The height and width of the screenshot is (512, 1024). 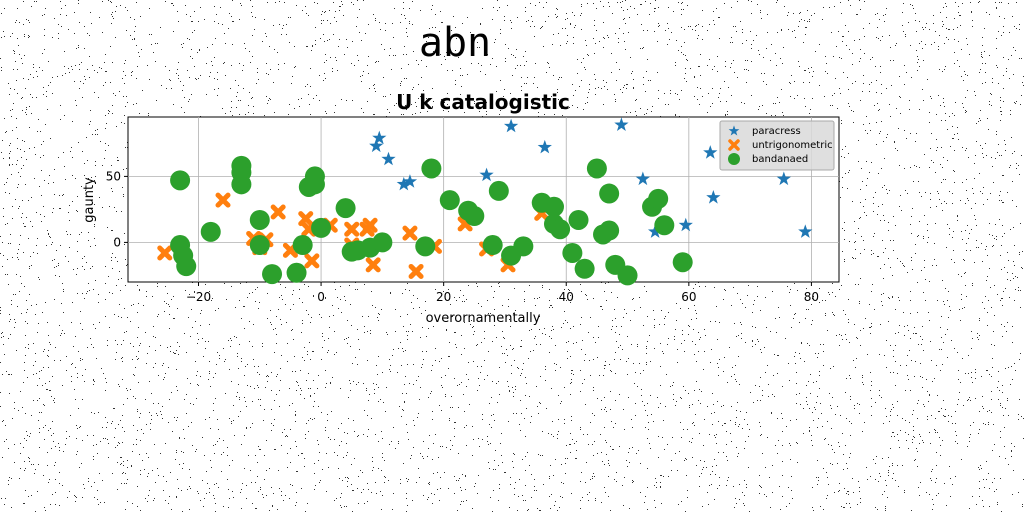 What do you see at coordinates (443, 297) in the screenshot?
I see `x-tick-label: 20` at bounding box center [443, 297].